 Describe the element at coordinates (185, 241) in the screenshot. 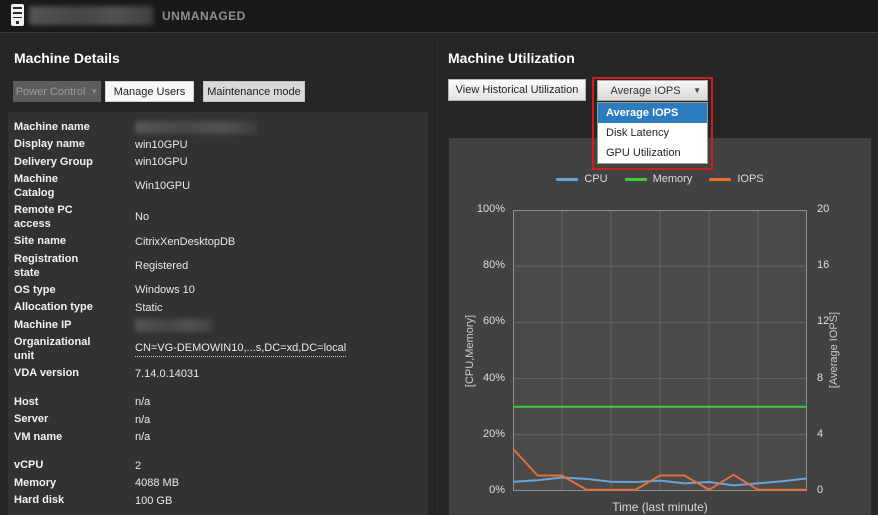

I see `detail-value: CitrixXenDesktopDB` at that location.